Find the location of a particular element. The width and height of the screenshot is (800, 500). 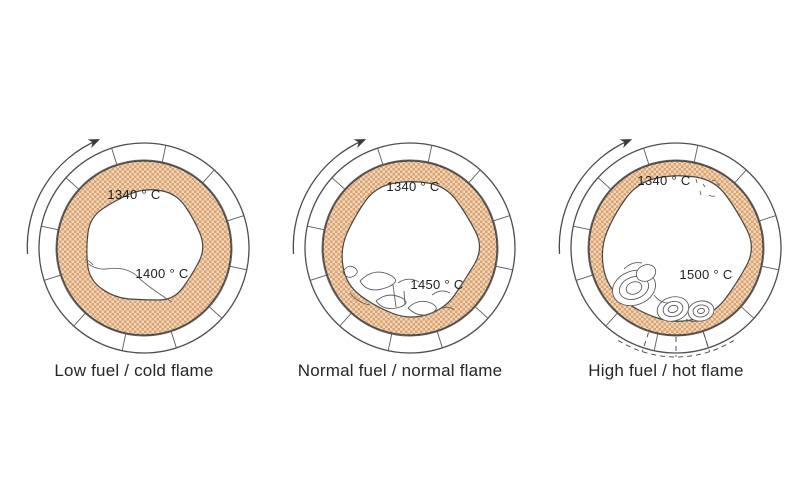

kiln-cross-section-low: 1340 ° C 1400 ° C is located at coordinates (138, 246).